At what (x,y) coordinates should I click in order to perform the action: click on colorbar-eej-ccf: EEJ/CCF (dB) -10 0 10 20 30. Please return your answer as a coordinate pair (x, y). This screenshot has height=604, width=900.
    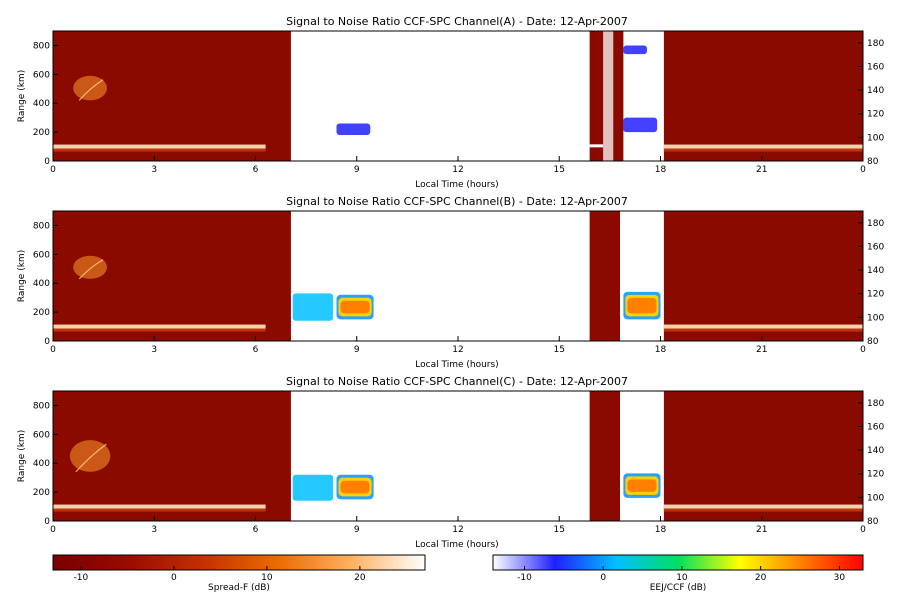
    Looking at the image, I should click on (678, 573).